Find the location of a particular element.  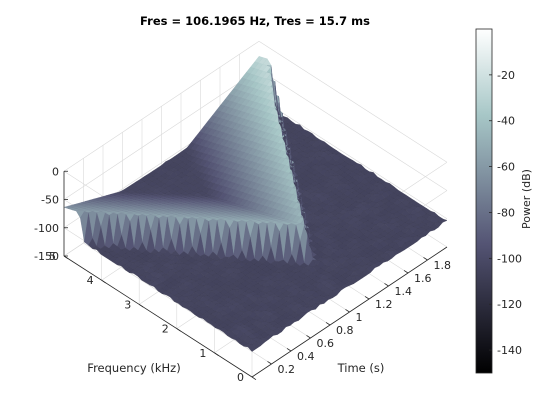

time-tick-label: 1.2 is located at coordinates (384, 304).